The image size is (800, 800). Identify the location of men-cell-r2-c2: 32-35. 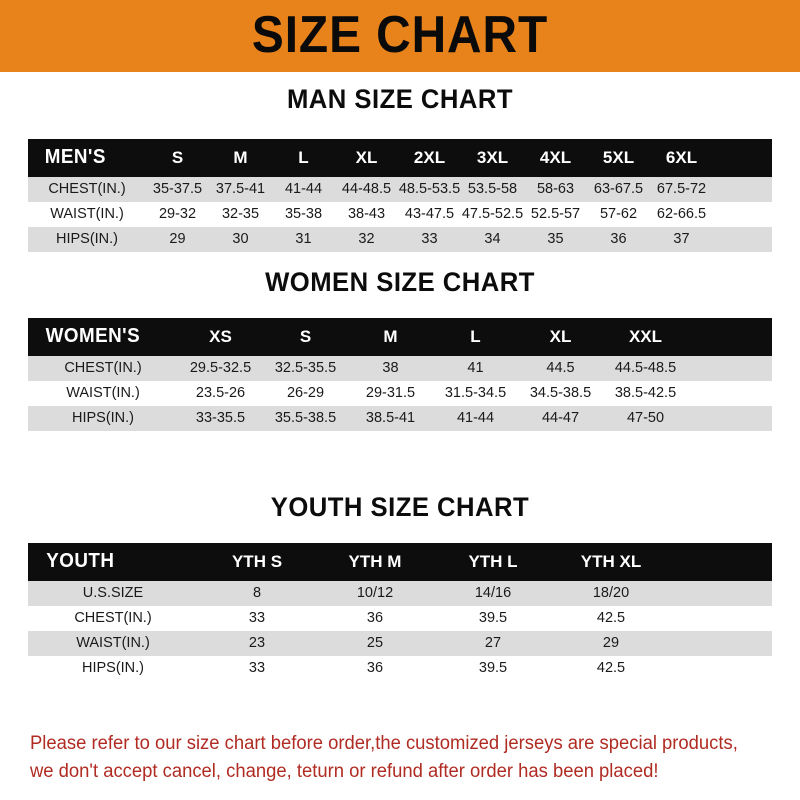
(240, 214).